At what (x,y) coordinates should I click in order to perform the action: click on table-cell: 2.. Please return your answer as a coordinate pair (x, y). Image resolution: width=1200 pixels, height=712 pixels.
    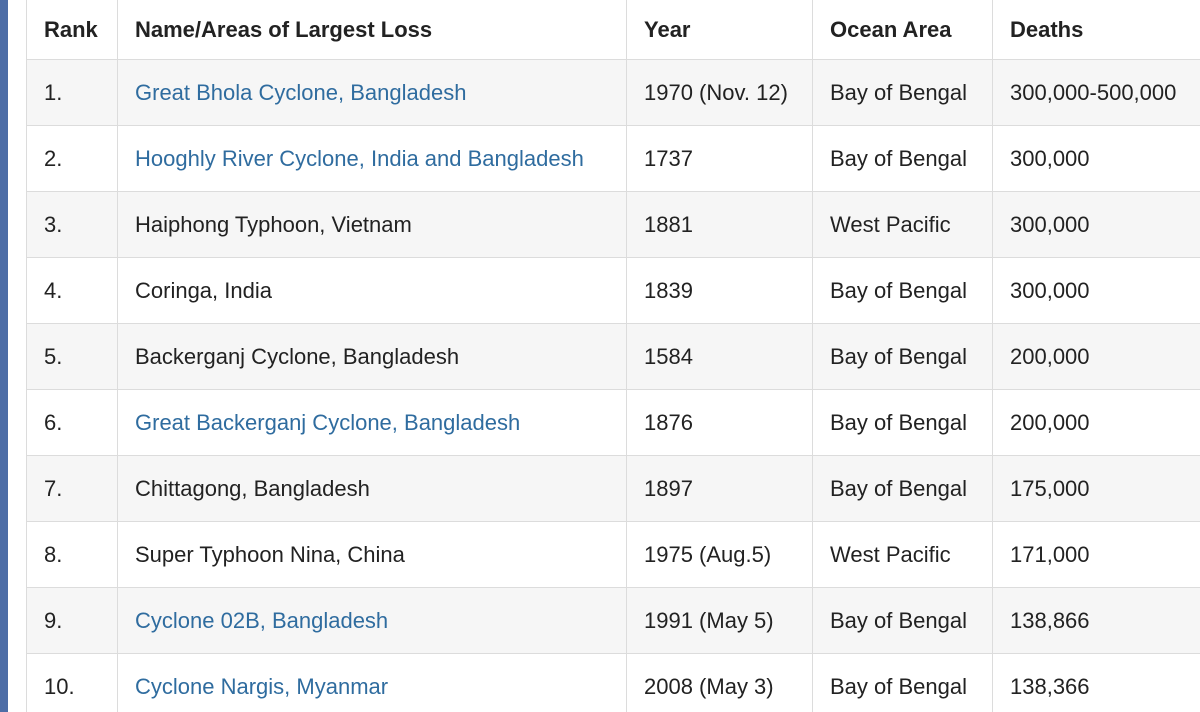
    Looking at the image, I should click on (72, 158).